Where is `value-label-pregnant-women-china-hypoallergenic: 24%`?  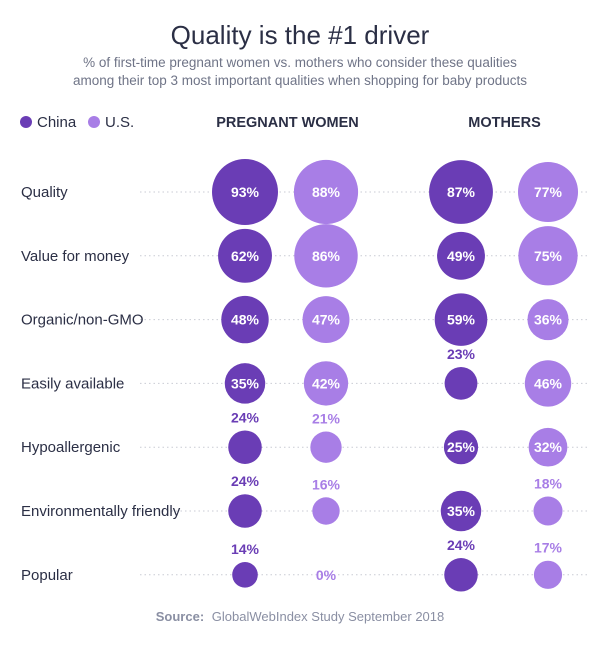 value-label-pregnant-women-china-hypoallergenic: 24% is located at coordinates (245, 417).